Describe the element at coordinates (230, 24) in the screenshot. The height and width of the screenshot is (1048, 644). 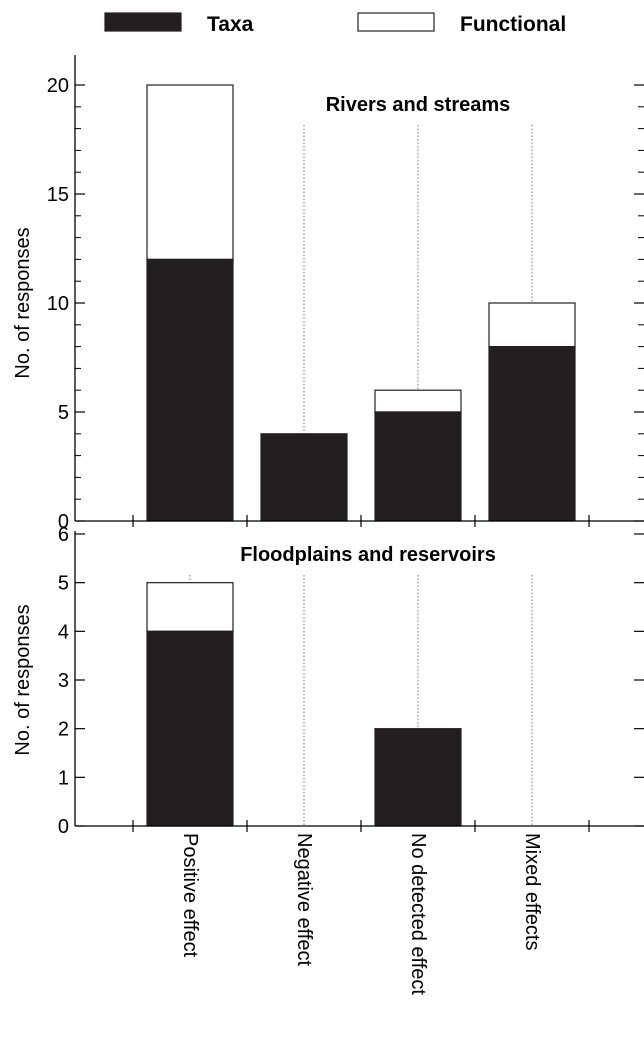
I see `legend-label-taxa: Taxa` at that location.